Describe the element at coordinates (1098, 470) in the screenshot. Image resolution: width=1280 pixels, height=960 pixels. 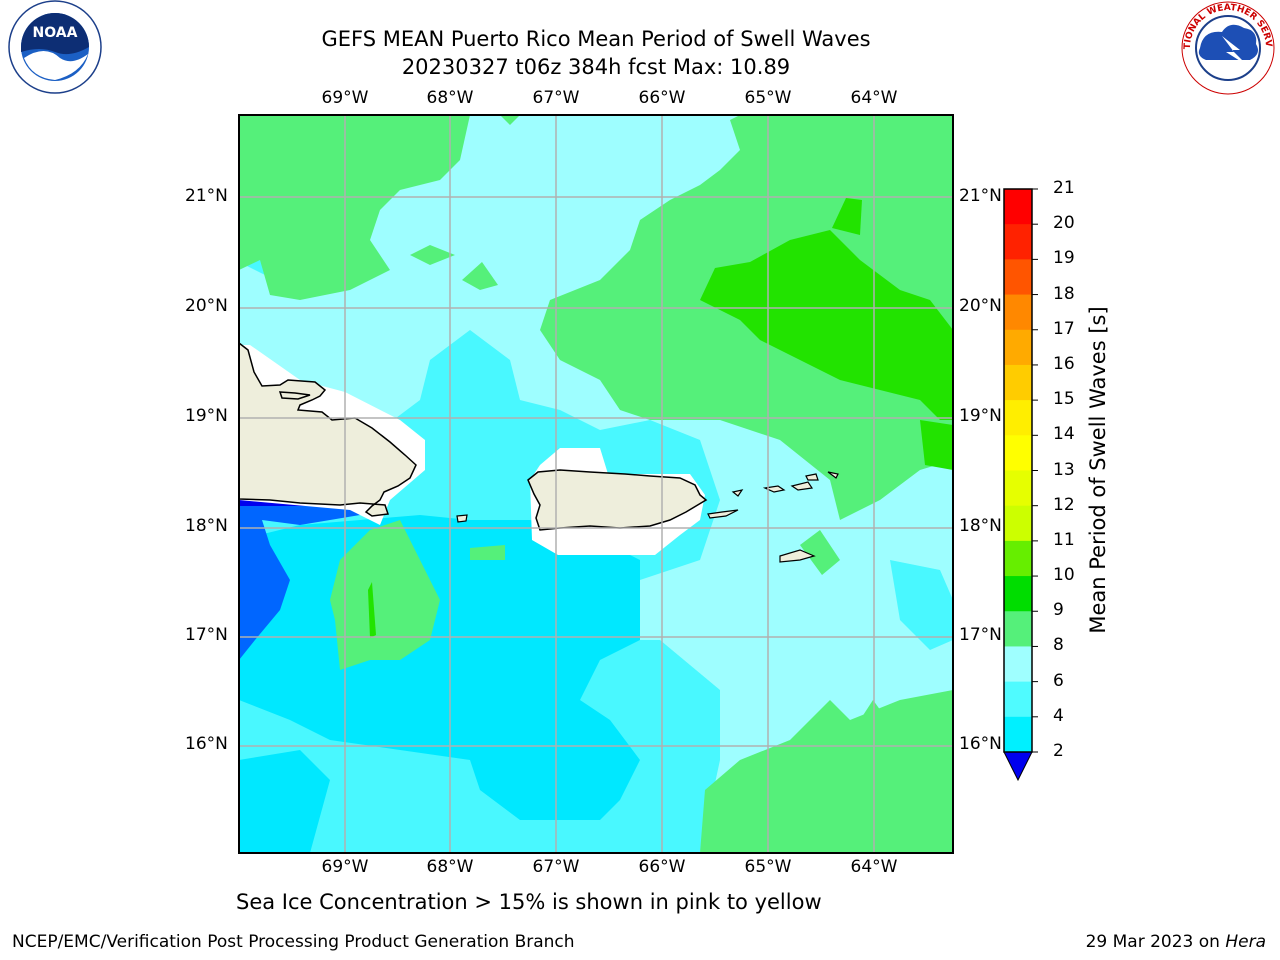
I see `colorbar-title: Mean Period of Swell Waves [s]` at that location.